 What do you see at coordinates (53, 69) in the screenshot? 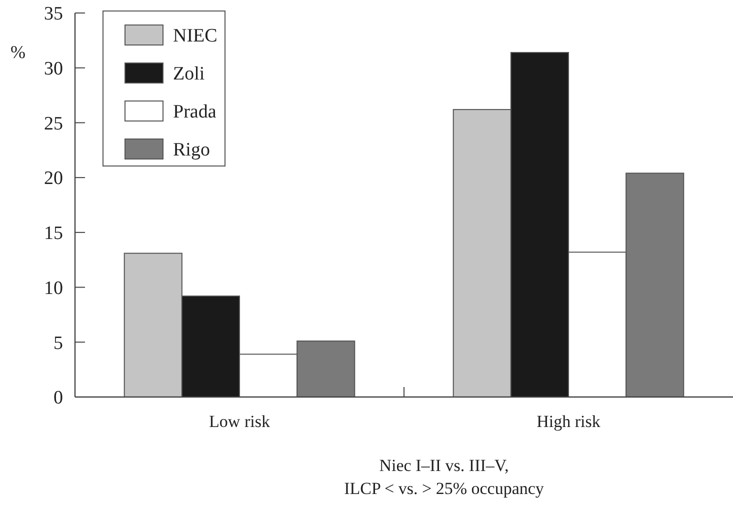
I see `y-tick-label: 30` at bounding box center [53, 69].